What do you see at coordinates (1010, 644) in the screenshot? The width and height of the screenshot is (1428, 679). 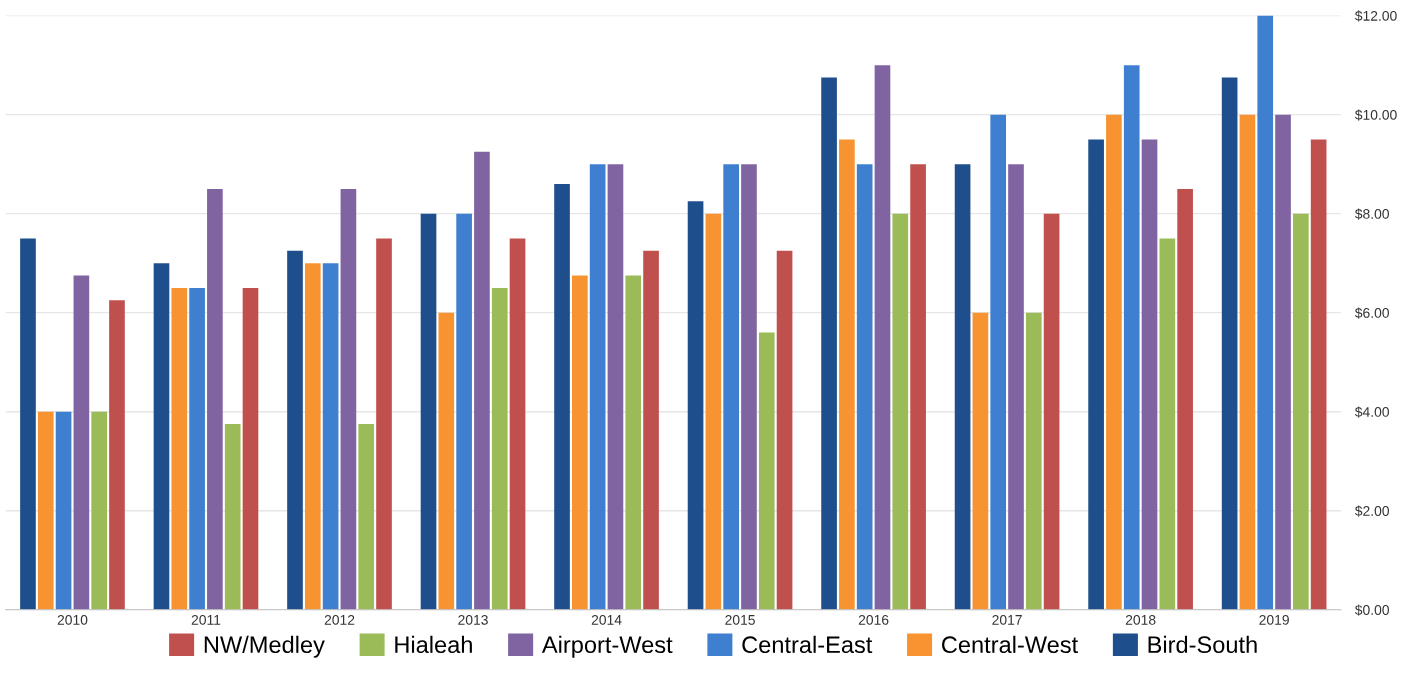 I see `legend-label: Central-West` at bounding box center [1010, 644].